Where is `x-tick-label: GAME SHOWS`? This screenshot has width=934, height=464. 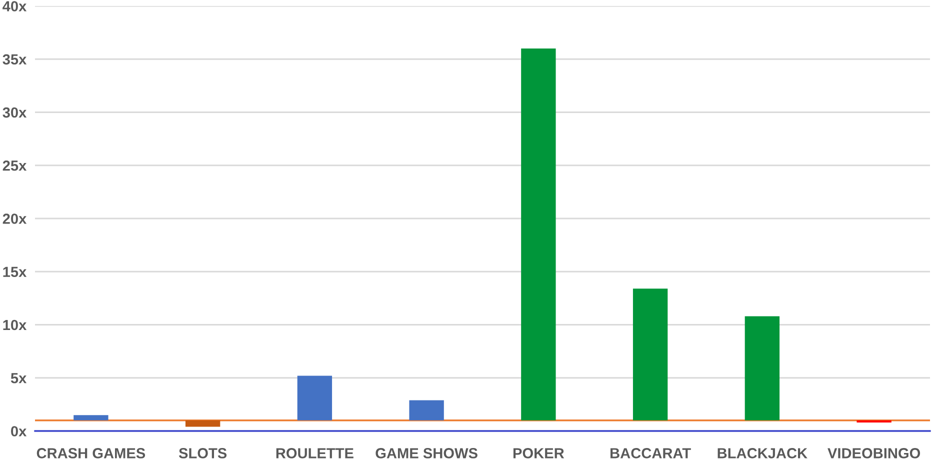
x-tick-label: GAME SHOWS is located at coordinates (427, 453).